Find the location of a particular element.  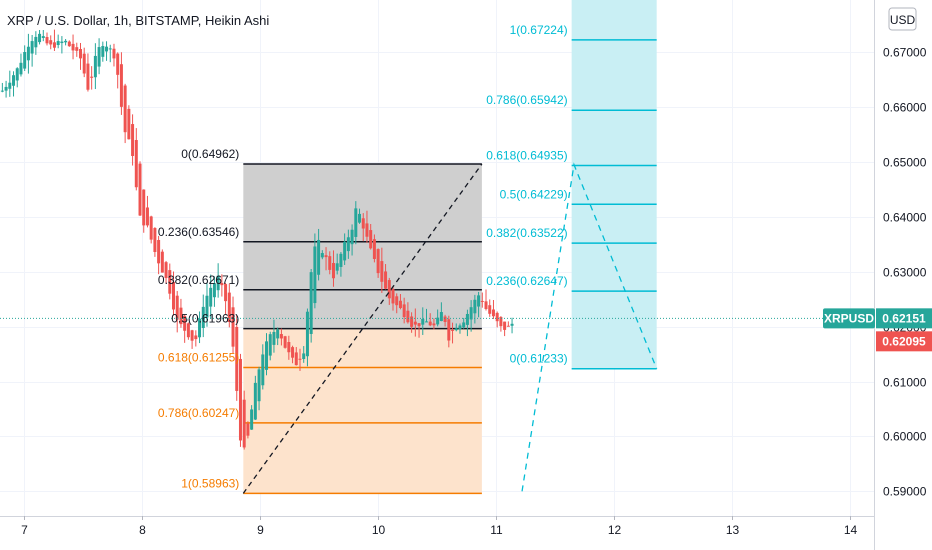

time-tick-label: 9 is located at coordinates (260, 530).